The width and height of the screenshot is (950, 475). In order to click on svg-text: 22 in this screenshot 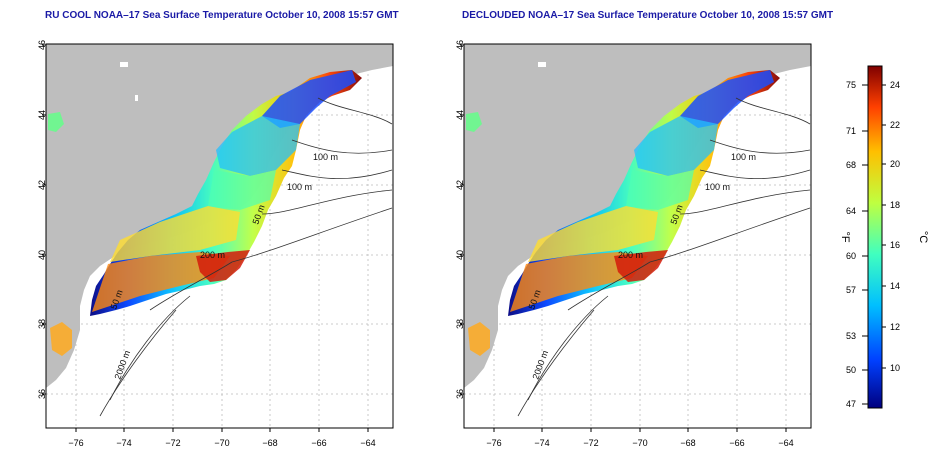, I will do `click(895, 125)`.